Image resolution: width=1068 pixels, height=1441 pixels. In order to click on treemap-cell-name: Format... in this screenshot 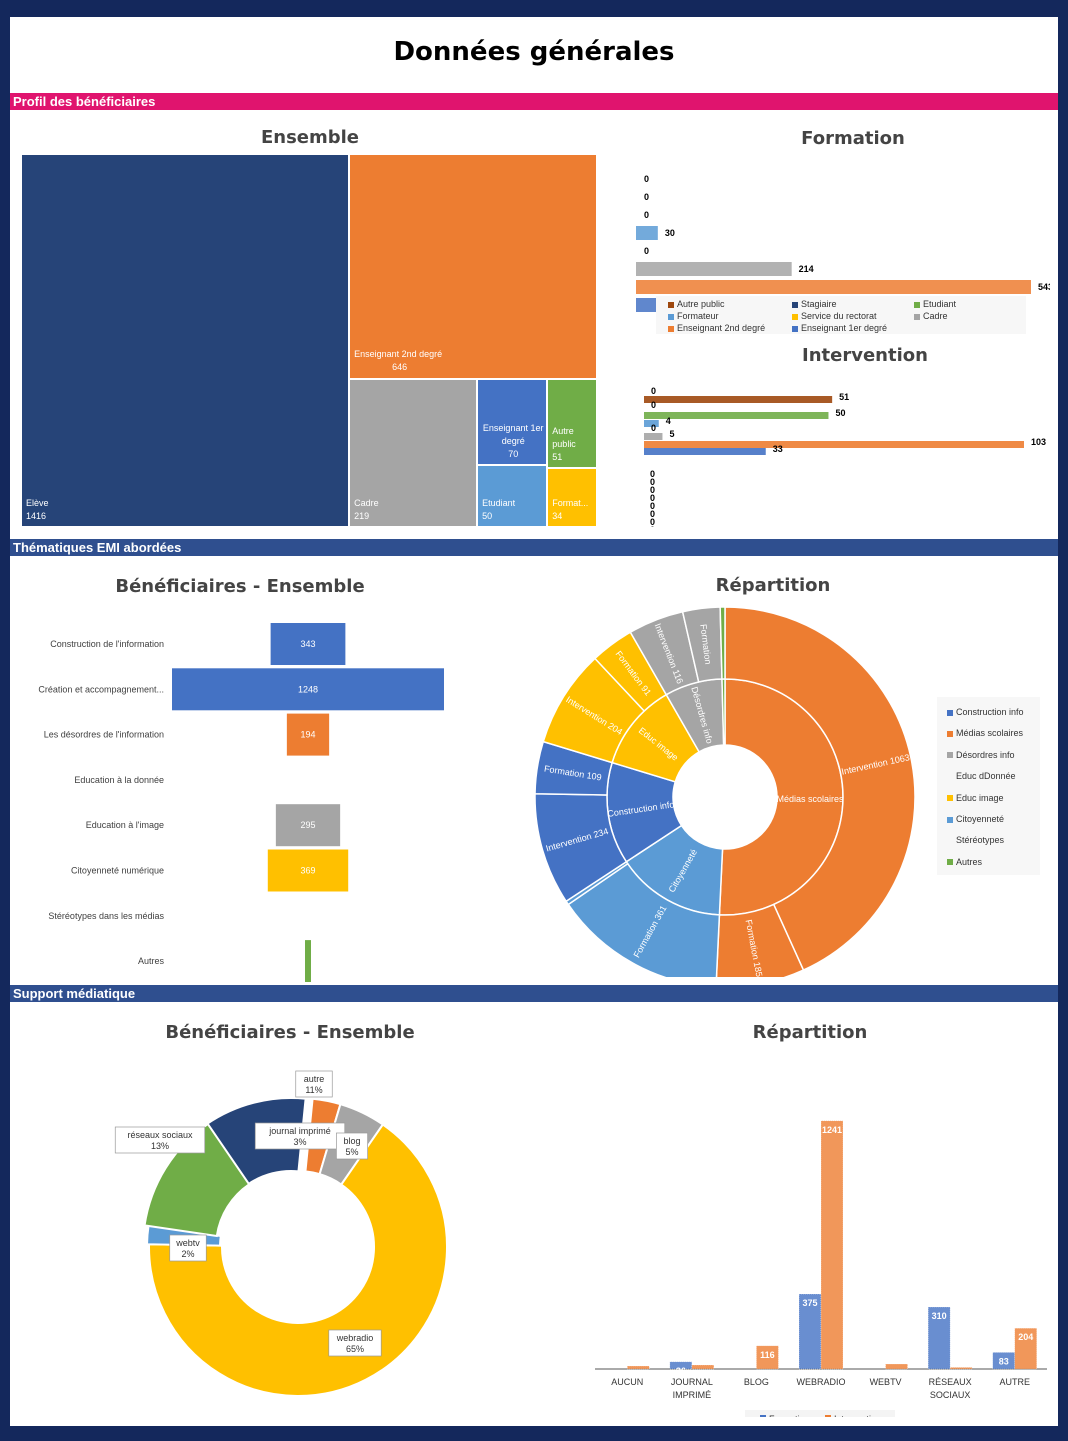, I will do `click(570, 502)`.